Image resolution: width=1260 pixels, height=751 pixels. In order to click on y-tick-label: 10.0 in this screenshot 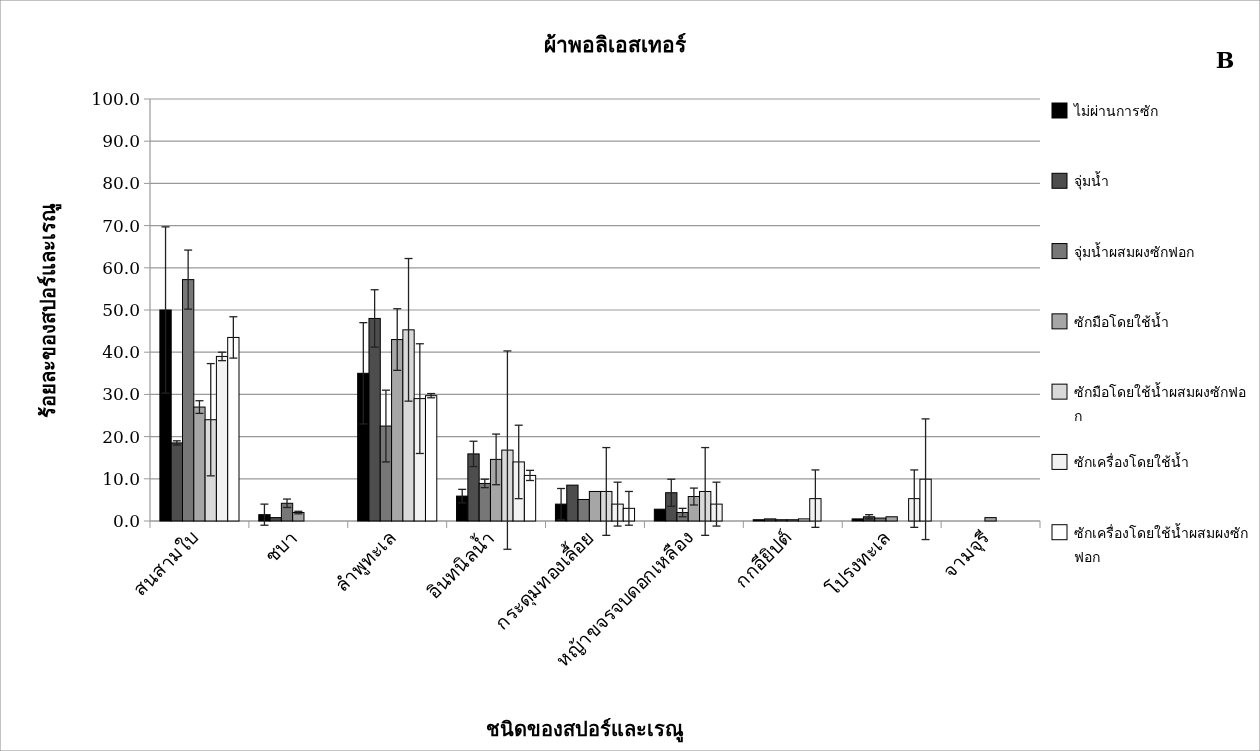, I will do `click(121, 478)`.